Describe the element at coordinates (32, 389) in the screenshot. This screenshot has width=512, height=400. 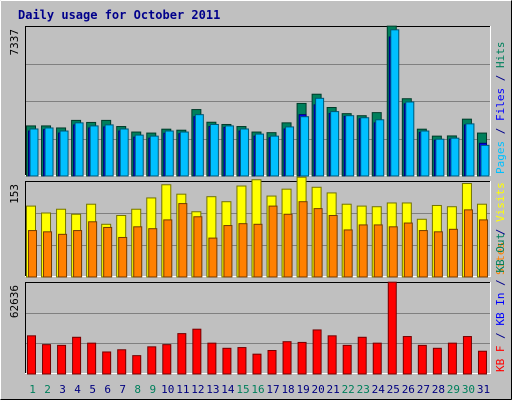
I see `x-tick-label: 1` at that location.